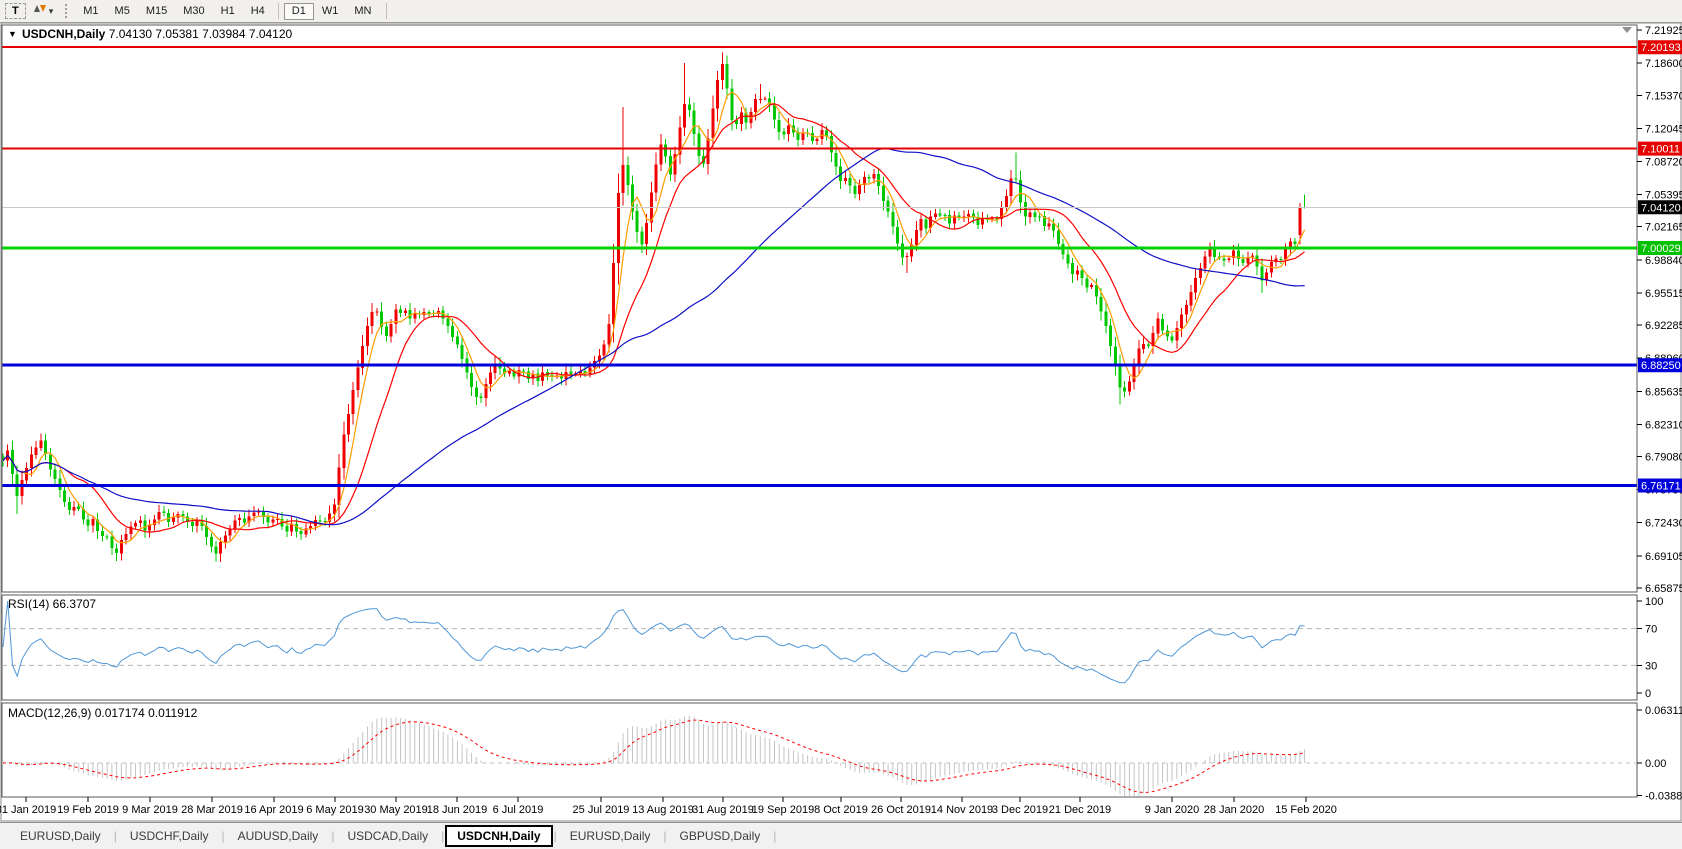  I want to click on svg-text: 6.82310, so click(1663, 425).